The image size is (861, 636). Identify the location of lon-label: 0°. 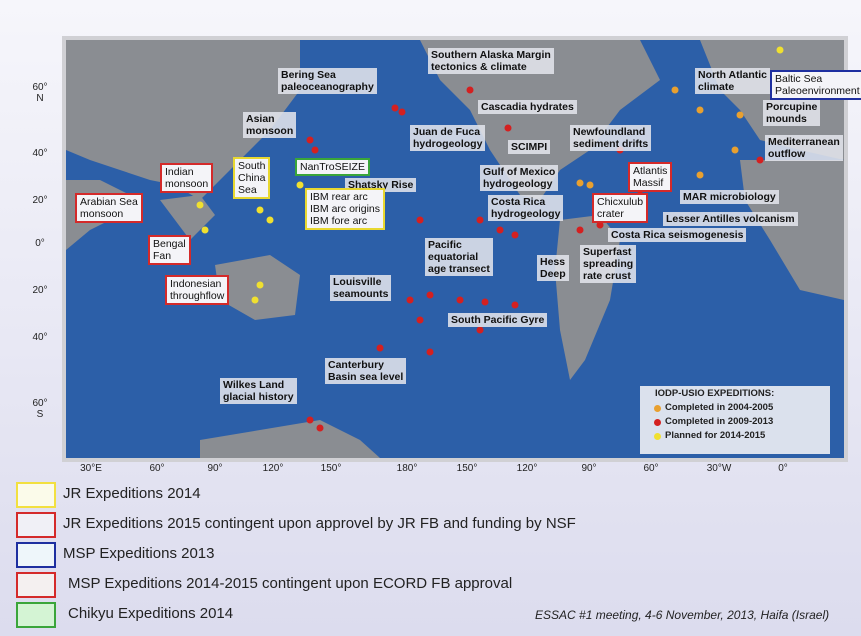
(783, 468).